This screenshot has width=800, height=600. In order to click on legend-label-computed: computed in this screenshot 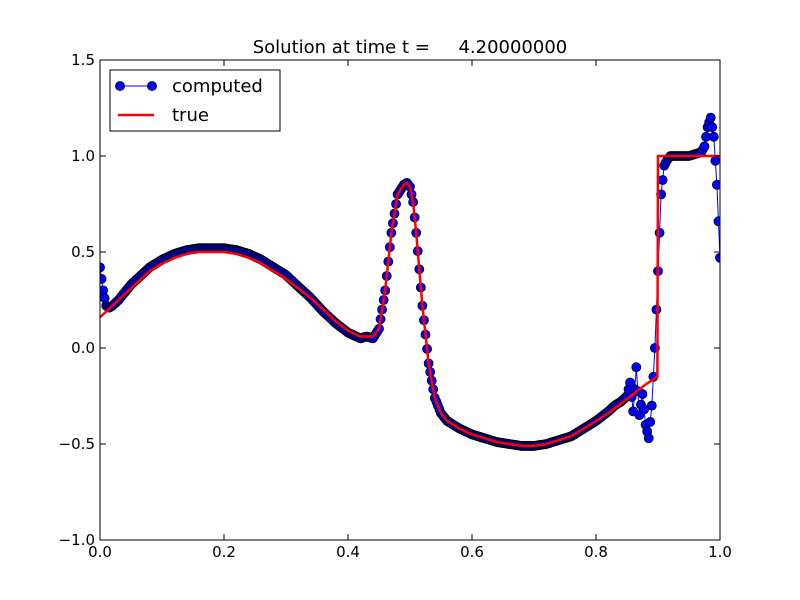, I will do `click(217, 86)`.